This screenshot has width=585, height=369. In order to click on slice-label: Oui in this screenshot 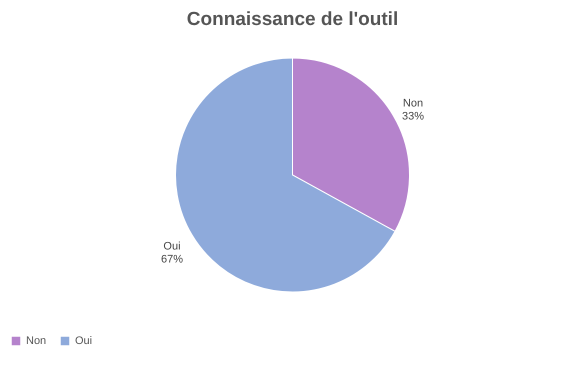, I will do `click(172, 246)`.